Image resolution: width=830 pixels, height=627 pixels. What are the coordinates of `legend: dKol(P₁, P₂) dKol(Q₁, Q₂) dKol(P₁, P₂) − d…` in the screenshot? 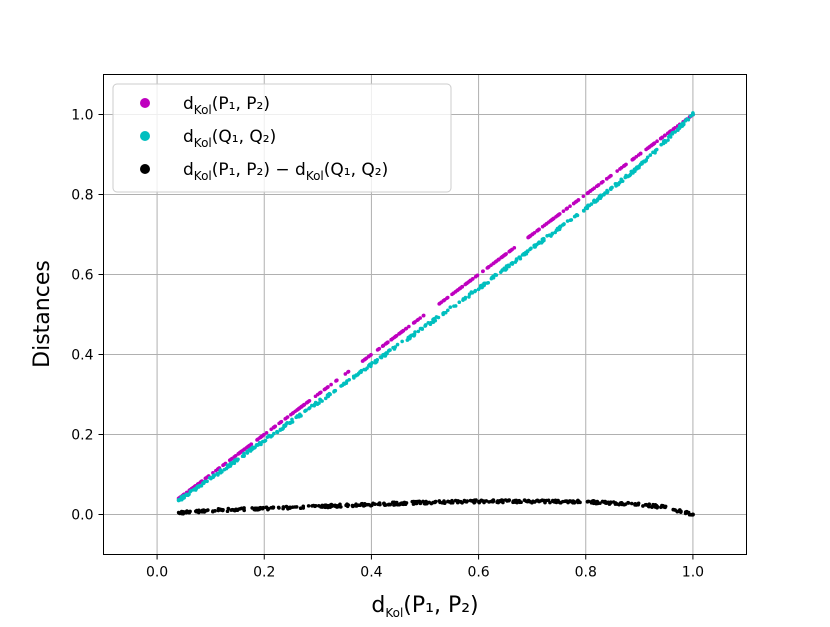 It's located at (282, 138).